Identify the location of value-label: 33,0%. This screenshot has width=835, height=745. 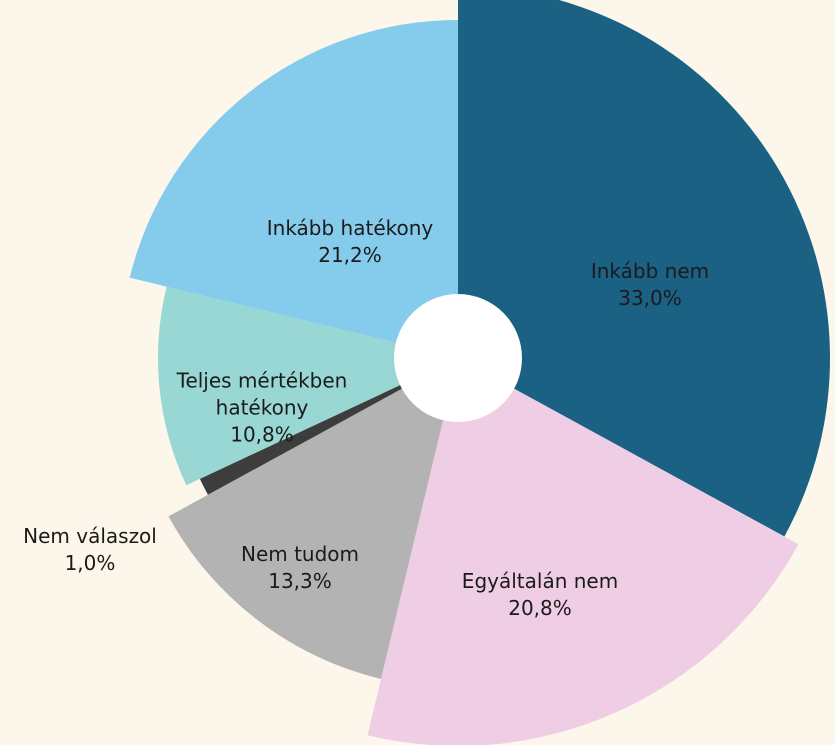
(650, 298).